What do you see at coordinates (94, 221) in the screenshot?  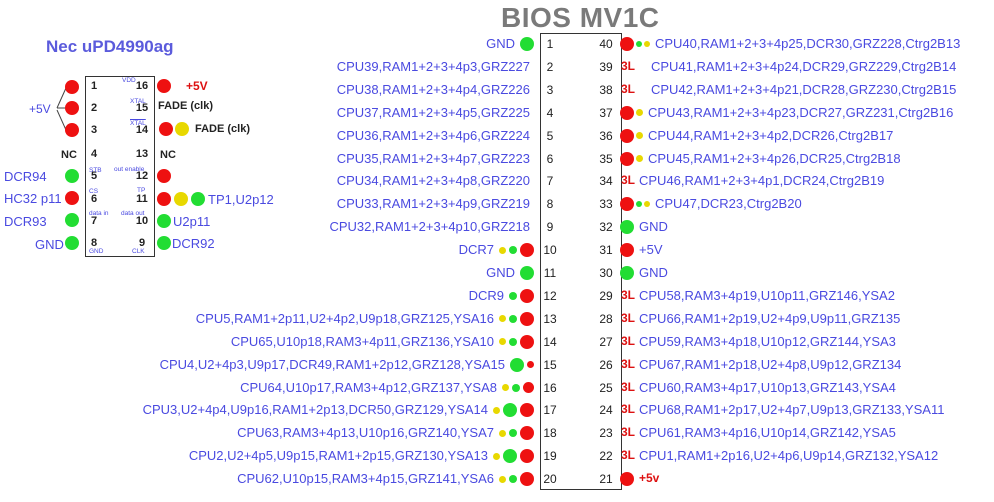 I see `nec-pin-left-number: 7` at bounding box center [94, 221].